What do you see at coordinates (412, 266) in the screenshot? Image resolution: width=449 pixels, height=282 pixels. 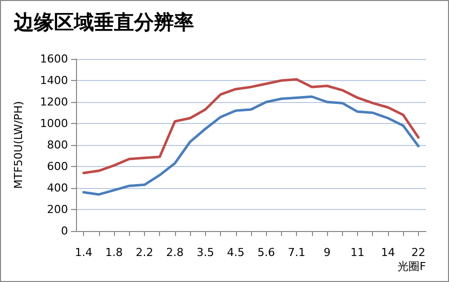 I see `x-axis-title: 光圈F` at bounding box center [412, 266].